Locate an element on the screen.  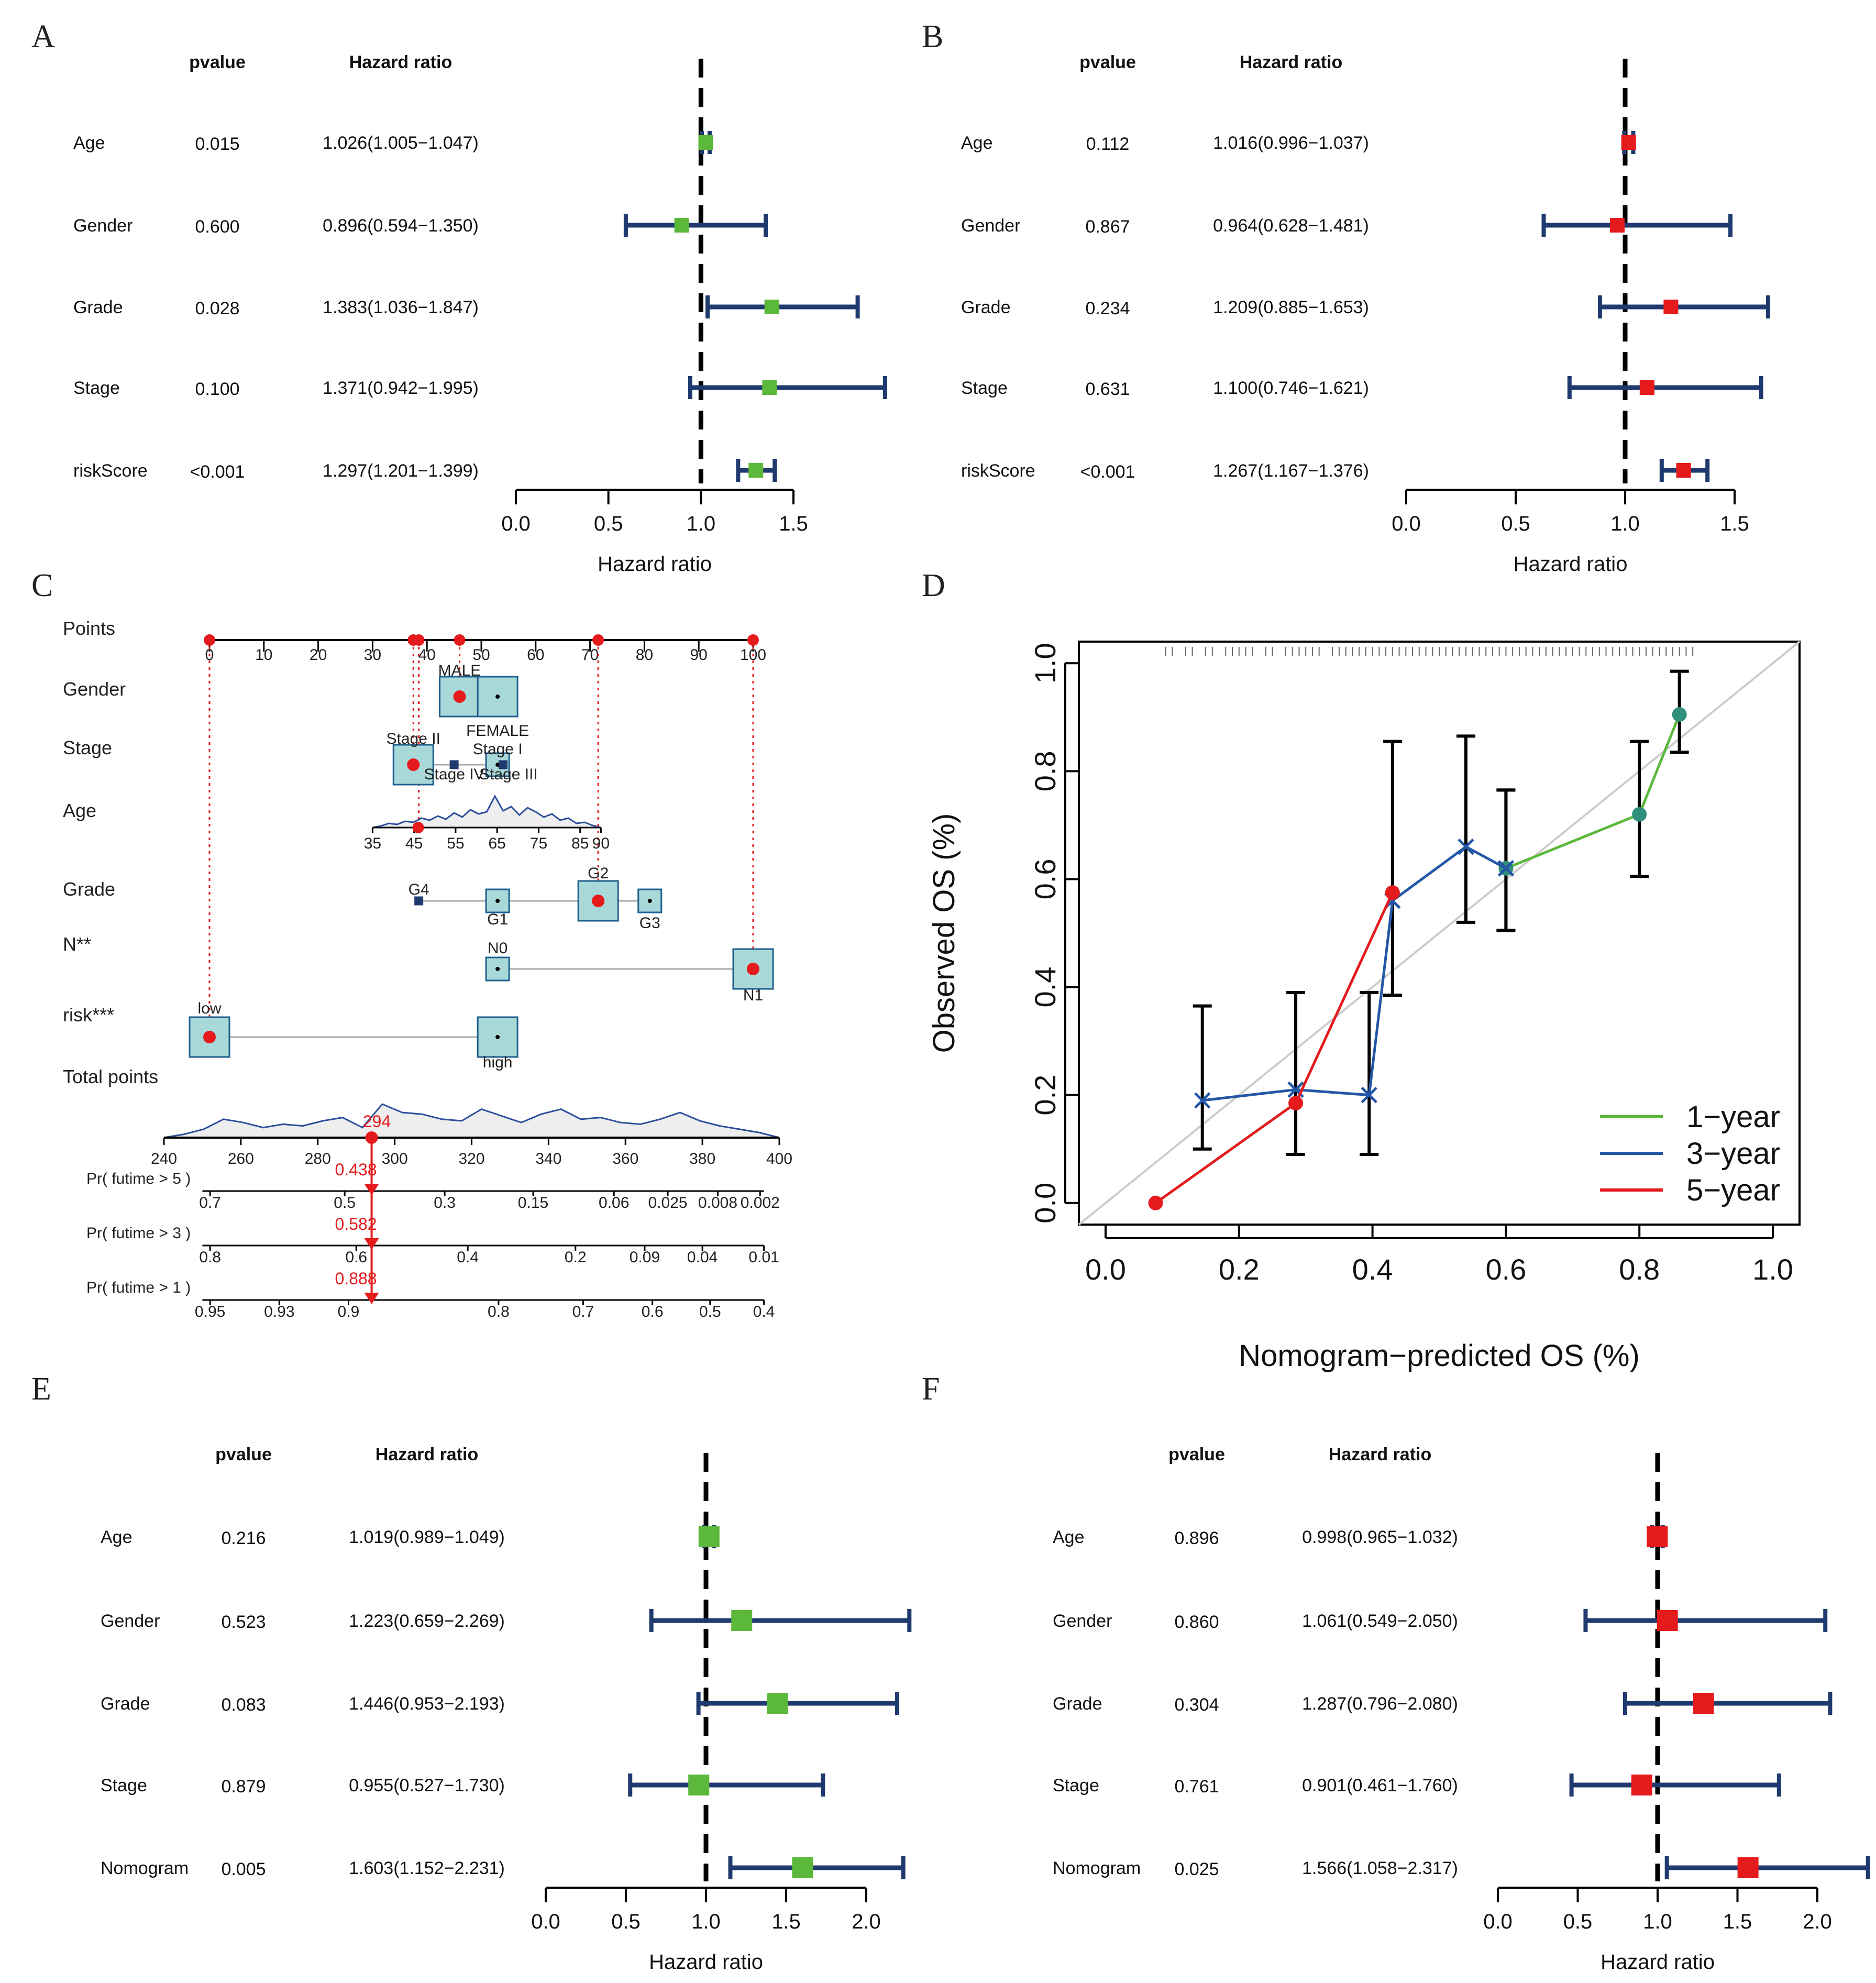
header-hazard-ratio-b: Hazard ratio is located at coordinates (1291, 62).